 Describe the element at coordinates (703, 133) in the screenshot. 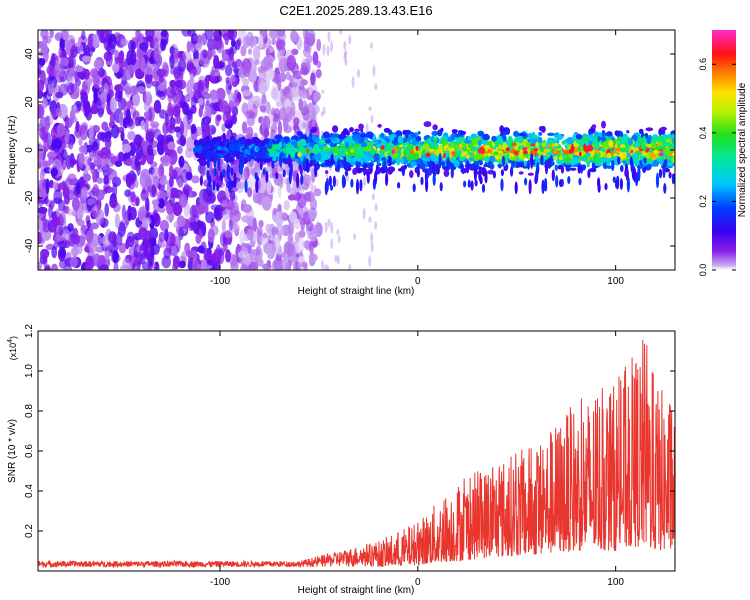

I see `colorbar-tick-label: 0.4` at that location.